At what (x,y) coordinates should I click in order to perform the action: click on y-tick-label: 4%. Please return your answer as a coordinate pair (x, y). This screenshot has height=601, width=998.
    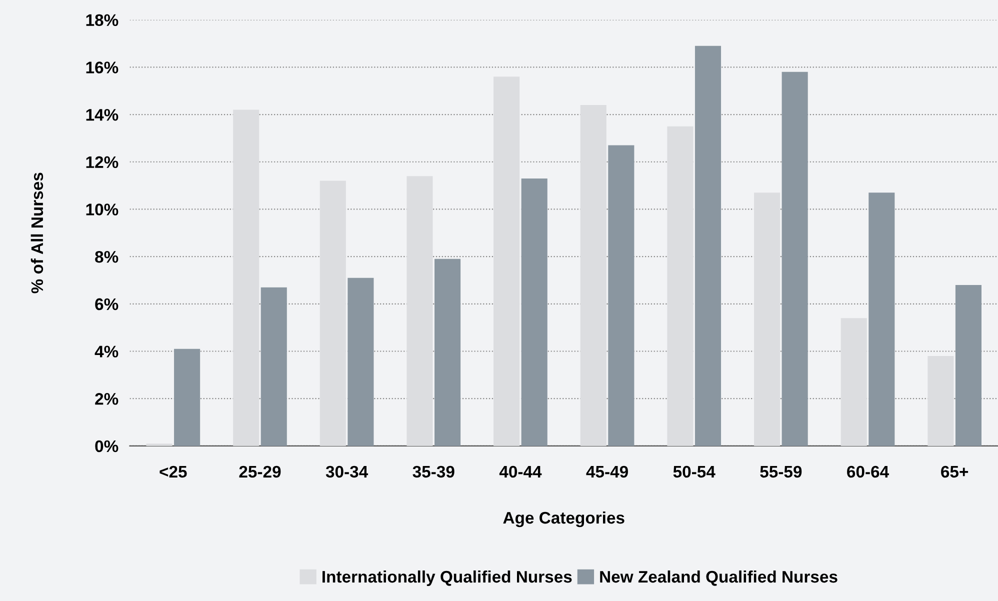
    Looking at the image, I should click on (106, 352).